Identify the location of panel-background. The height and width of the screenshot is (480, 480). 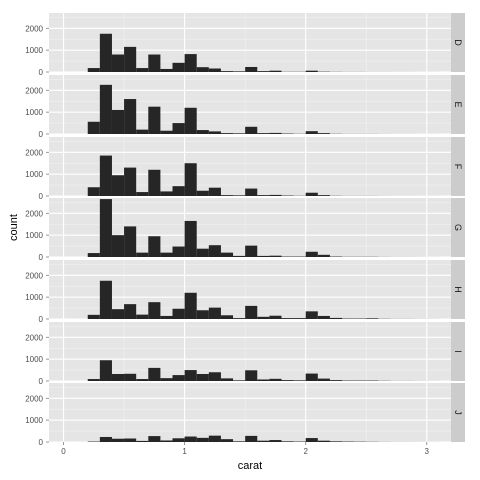
(250, 412).